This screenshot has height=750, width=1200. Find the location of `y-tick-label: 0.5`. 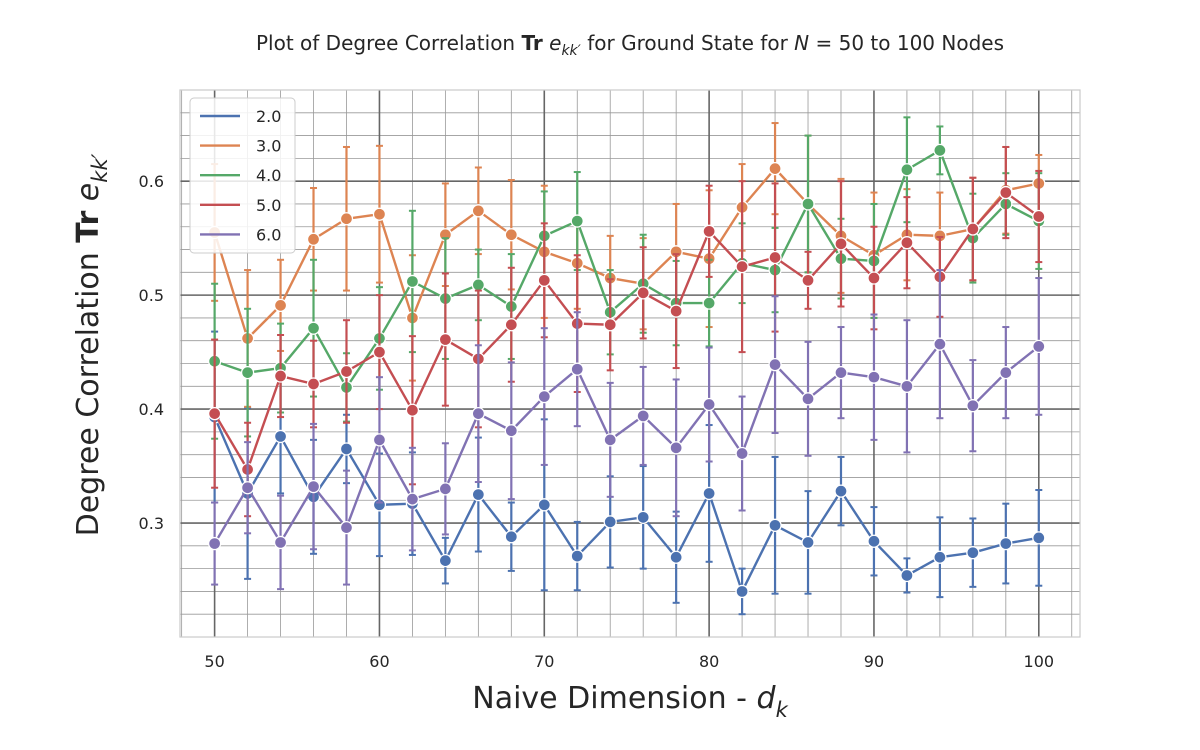

y-tick-label: 0.5 is located at coordinates (151, 295).